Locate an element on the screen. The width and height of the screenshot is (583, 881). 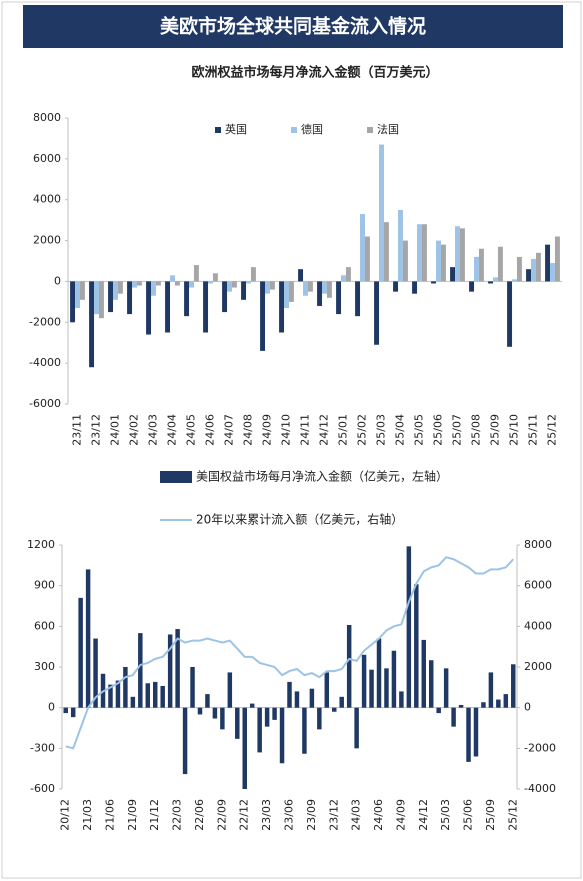
x-tick-label: 24/08 is located at coordinates (248, 430).